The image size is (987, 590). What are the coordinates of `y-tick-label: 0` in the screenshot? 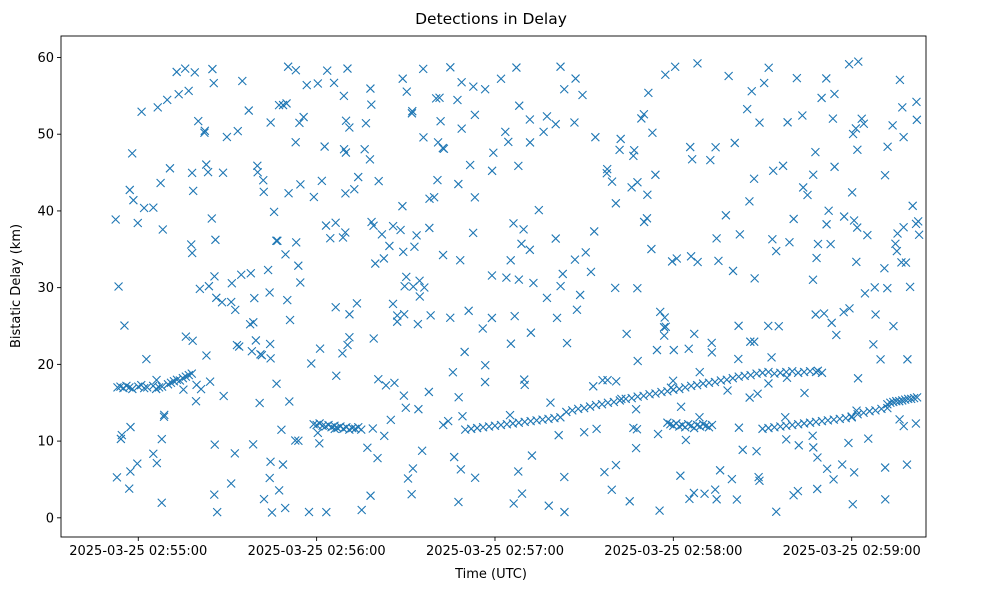 It's located at (50, 518).